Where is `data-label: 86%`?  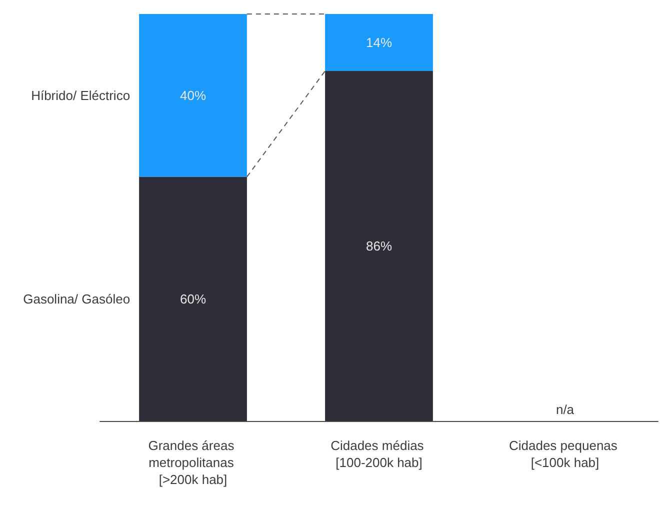 data-label: 86% is located at coordinates (379, 246).